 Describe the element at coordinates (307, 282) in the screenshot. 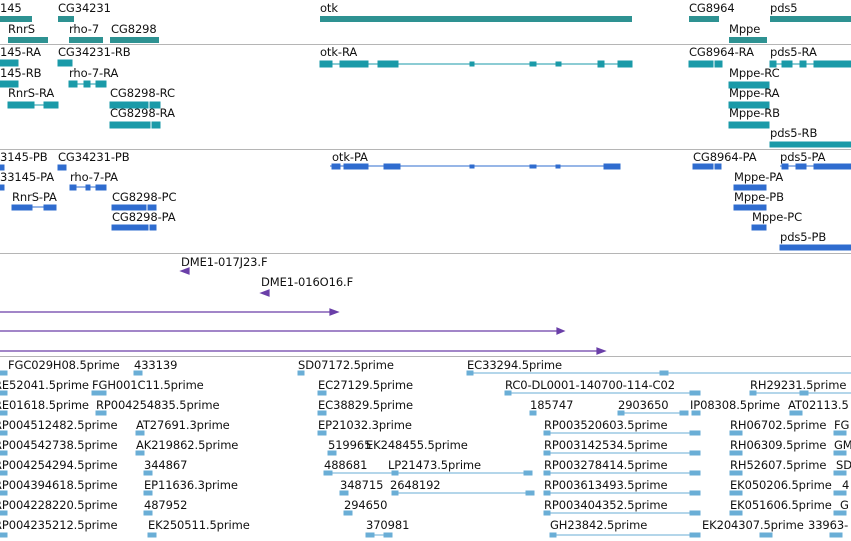

I see `bac-label-016o16: DME1-016O16.F` at that location.